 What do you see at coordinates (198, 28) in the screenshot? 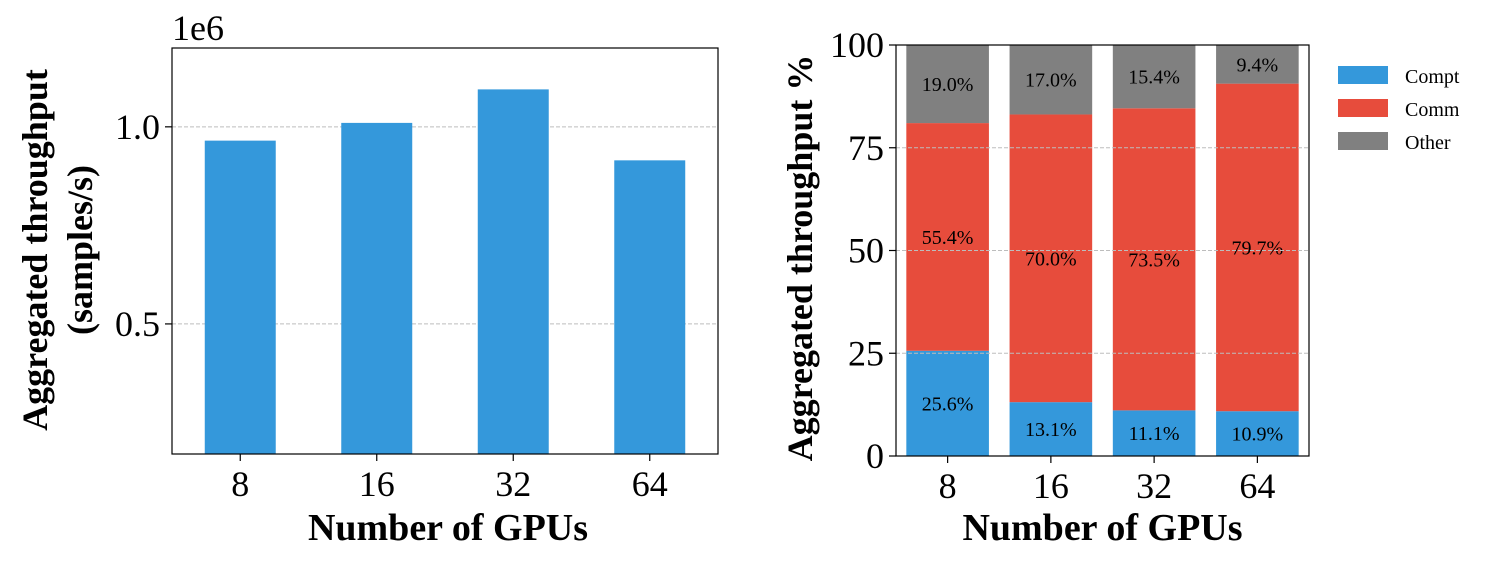
I see `scale-label: 1e6` at bounding box center [198, 28].